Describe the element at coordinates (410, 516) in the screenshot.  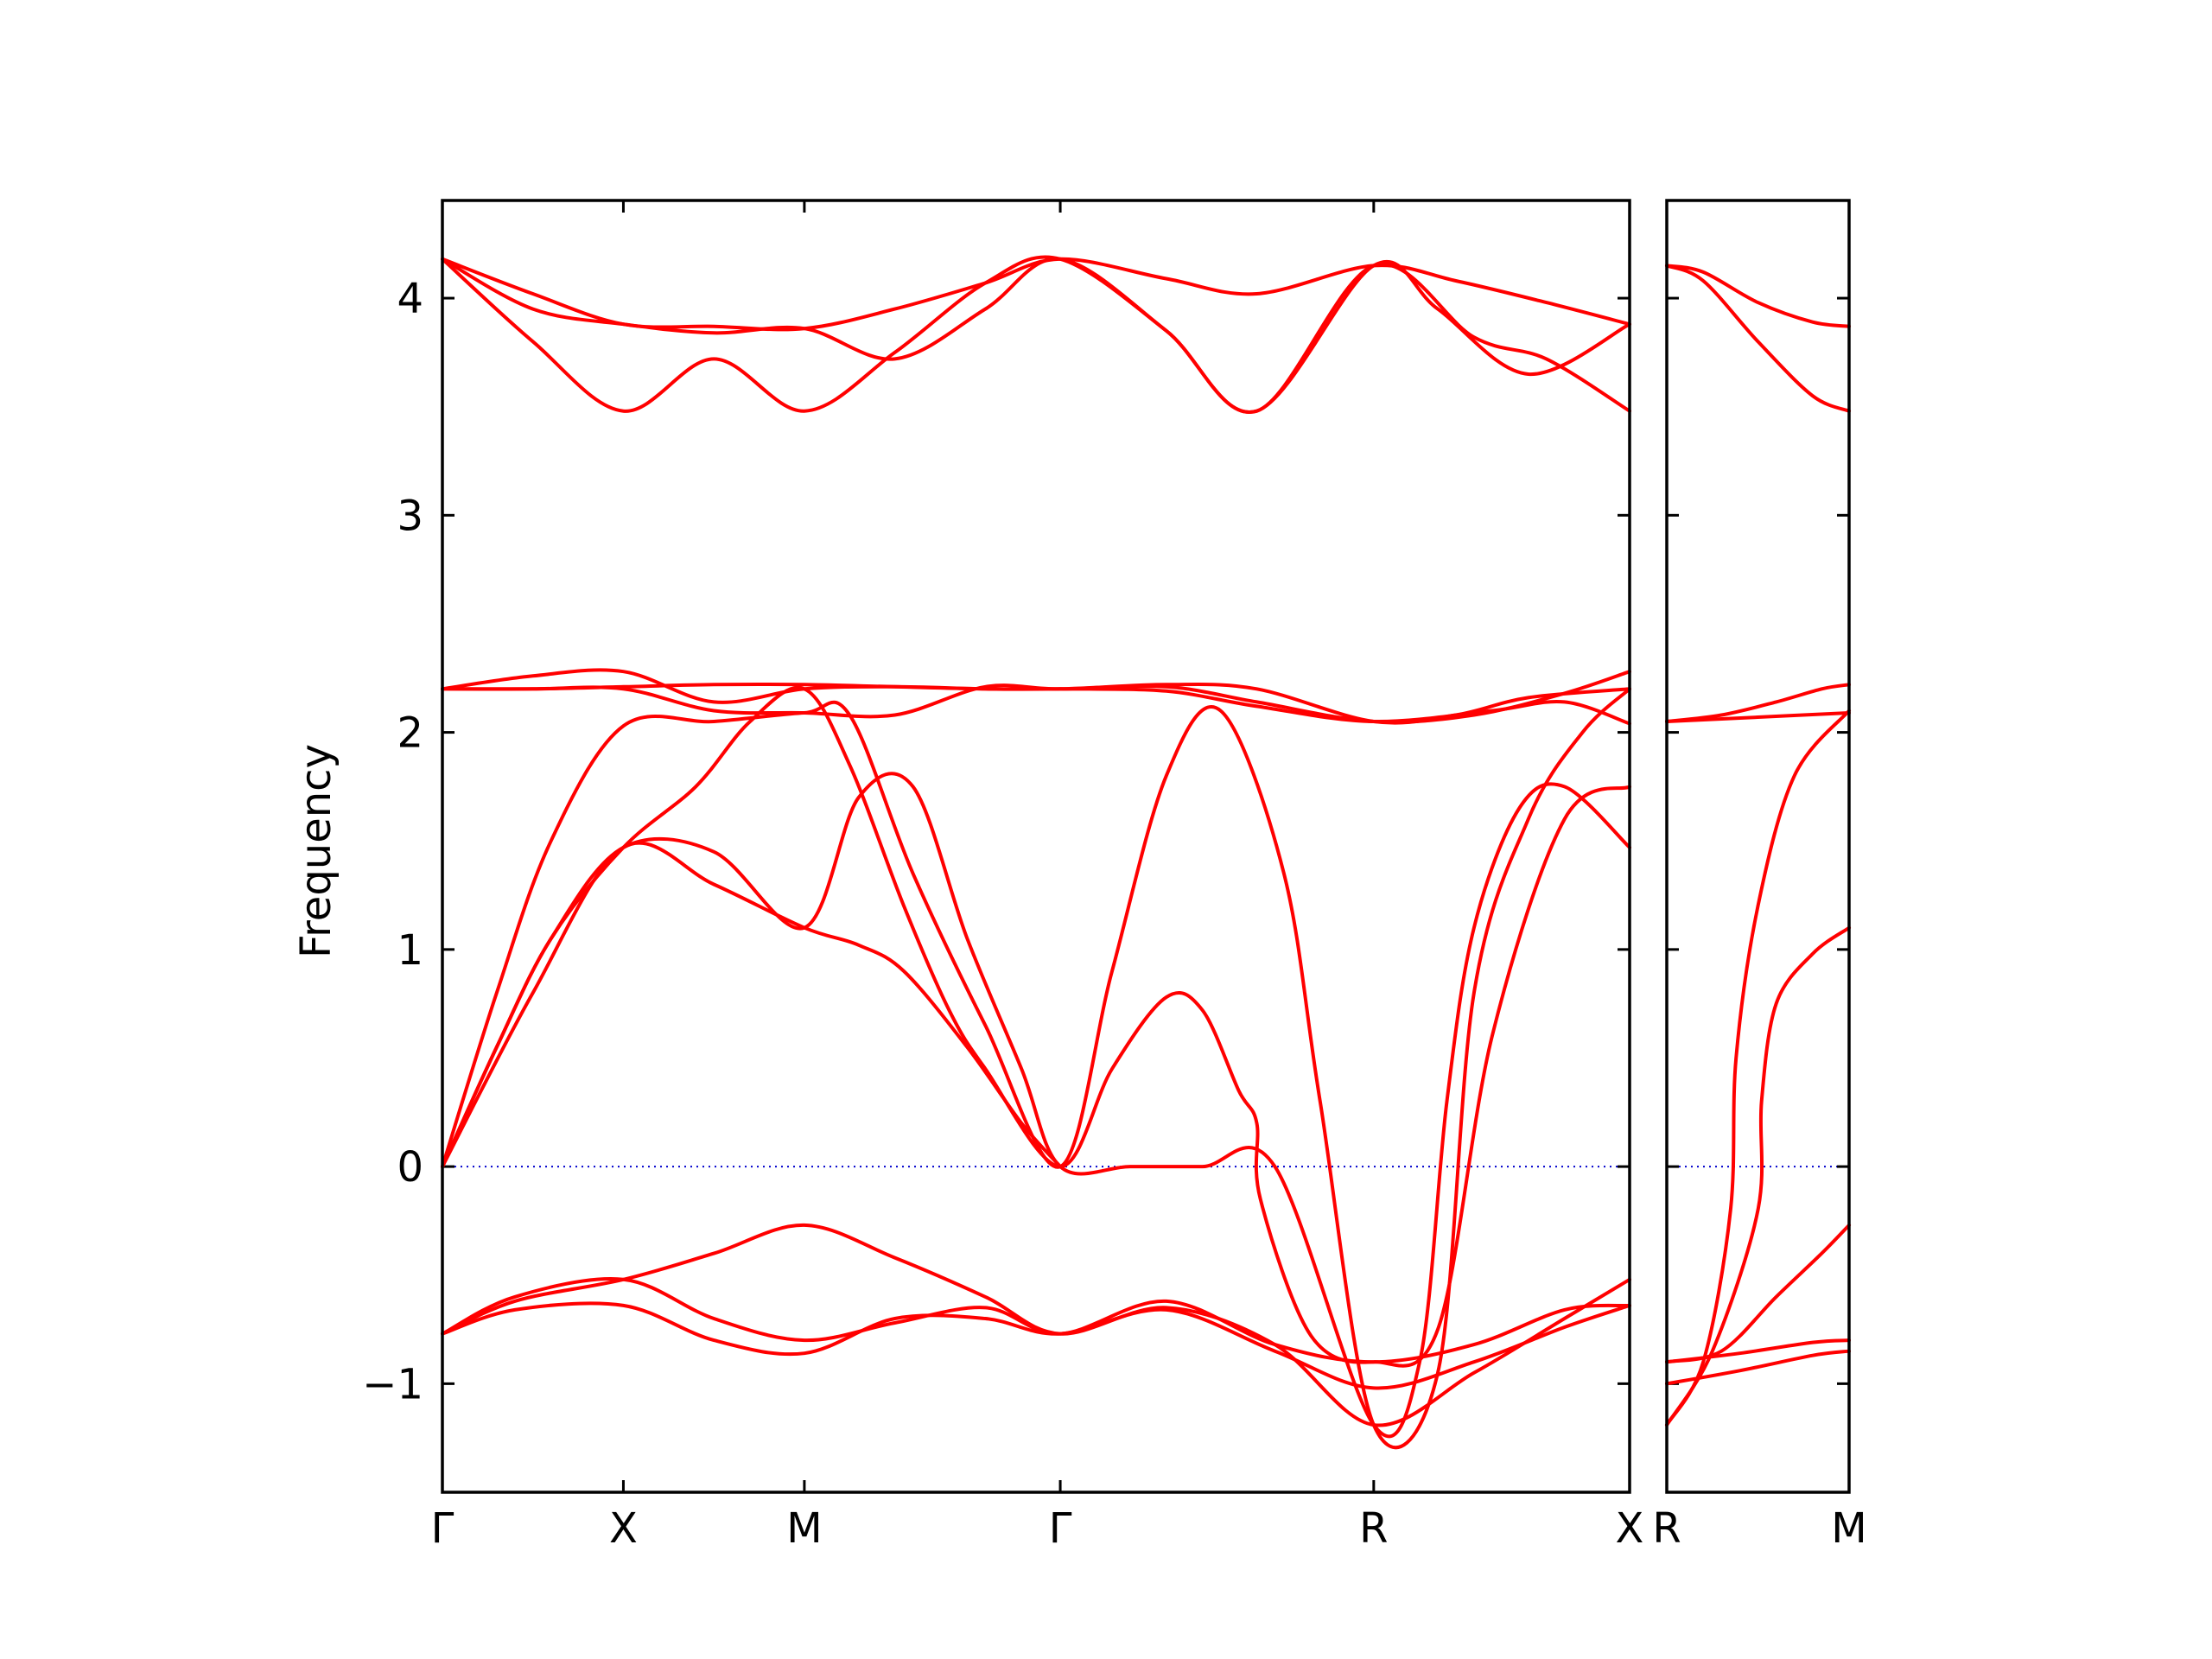
I see `y-tick-label: 3` at that location.